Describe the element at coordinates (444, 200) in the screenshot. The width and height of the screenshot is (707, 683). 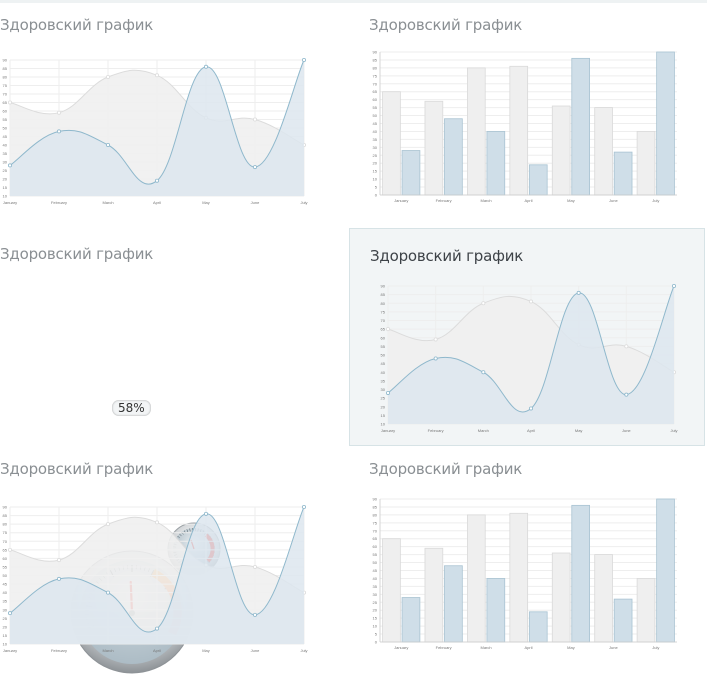
I see `x-tick-label: February` at that location.